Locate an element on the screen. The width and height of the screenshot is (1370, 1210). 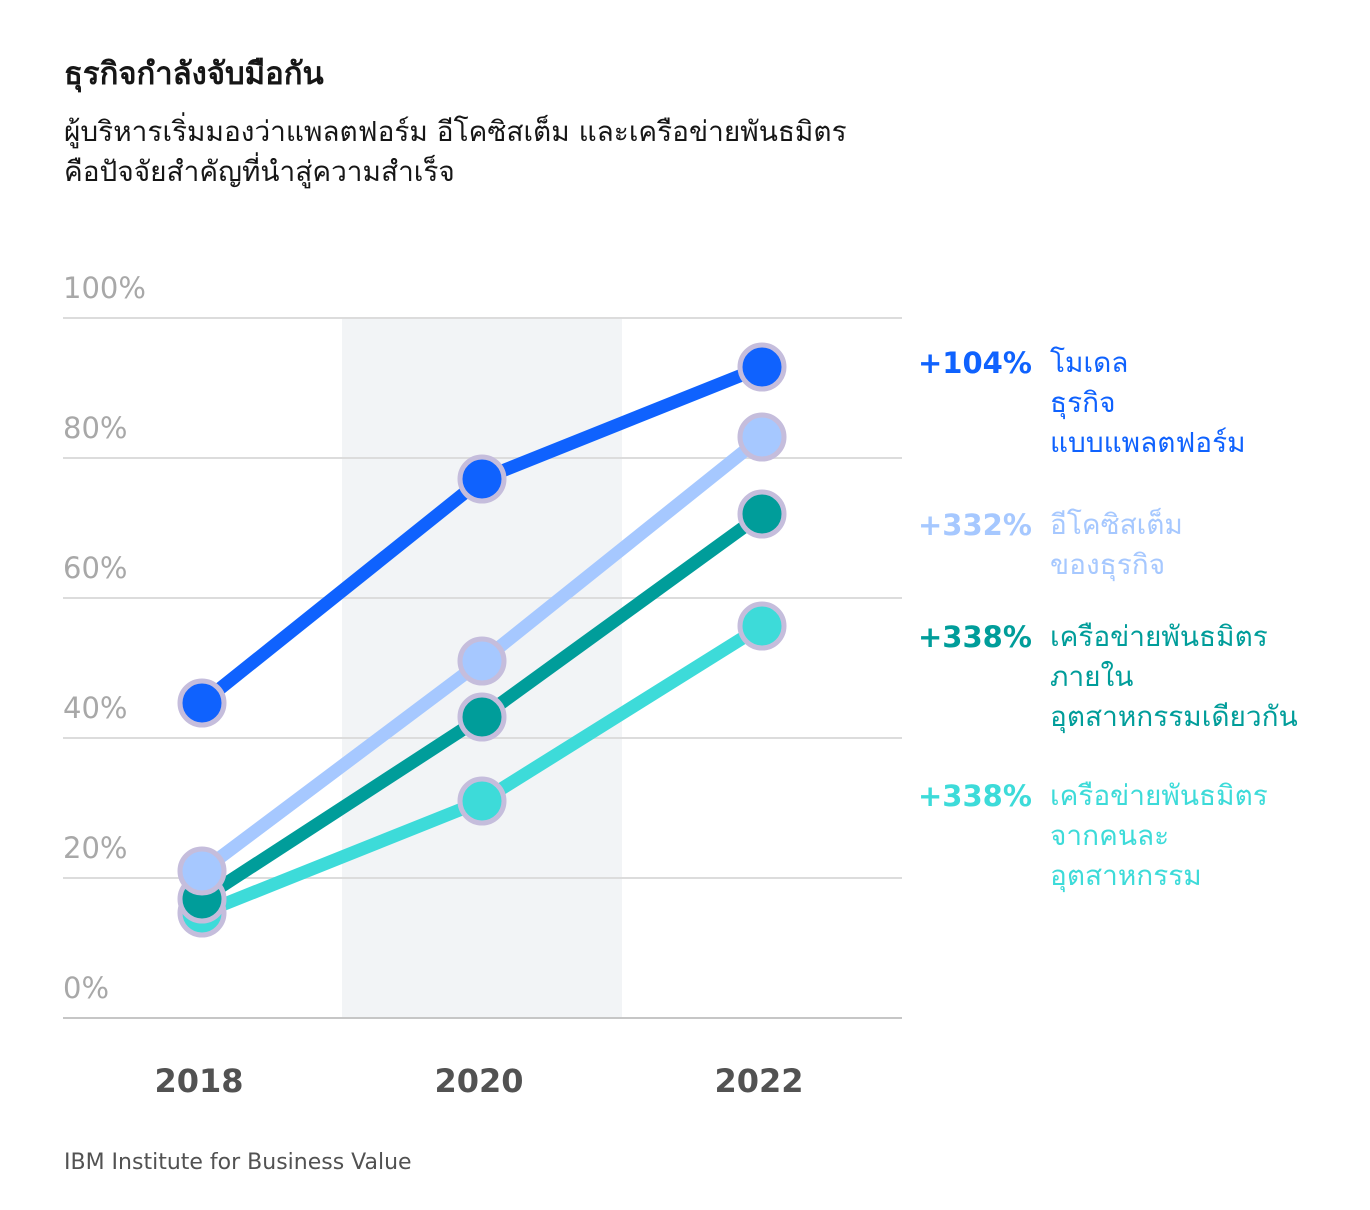
legend-label-line: ภายใน is located at coordinates (1092, 676).